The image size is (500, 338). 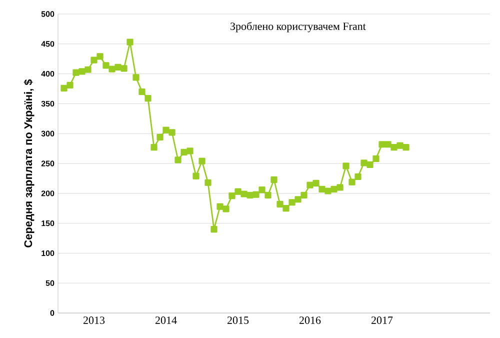 What do you see at coordinates (238, 320) in the screenshot?
I see `x-tick-label: 2015` at bounding box center [238, 320].